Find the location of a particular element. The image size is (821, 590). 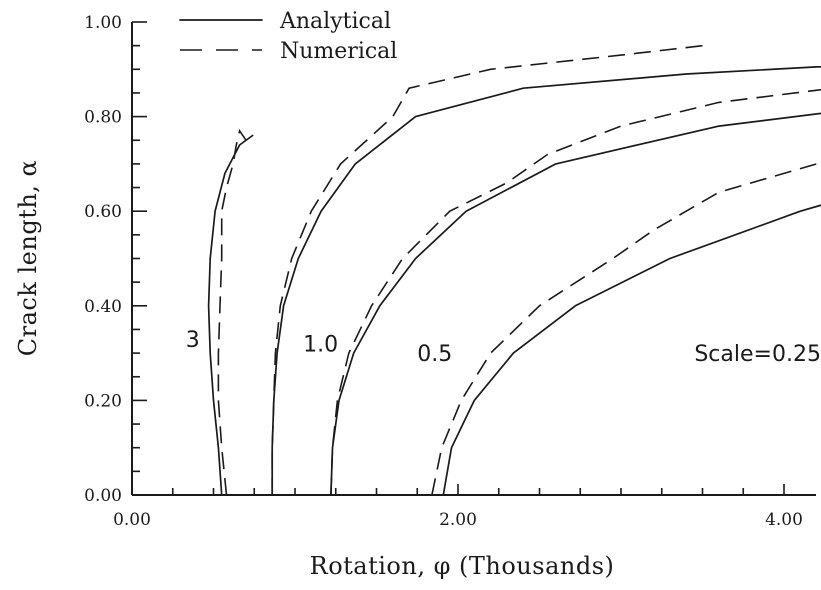

y-tick-label: 0.20 is located at coordinates (103, 401).